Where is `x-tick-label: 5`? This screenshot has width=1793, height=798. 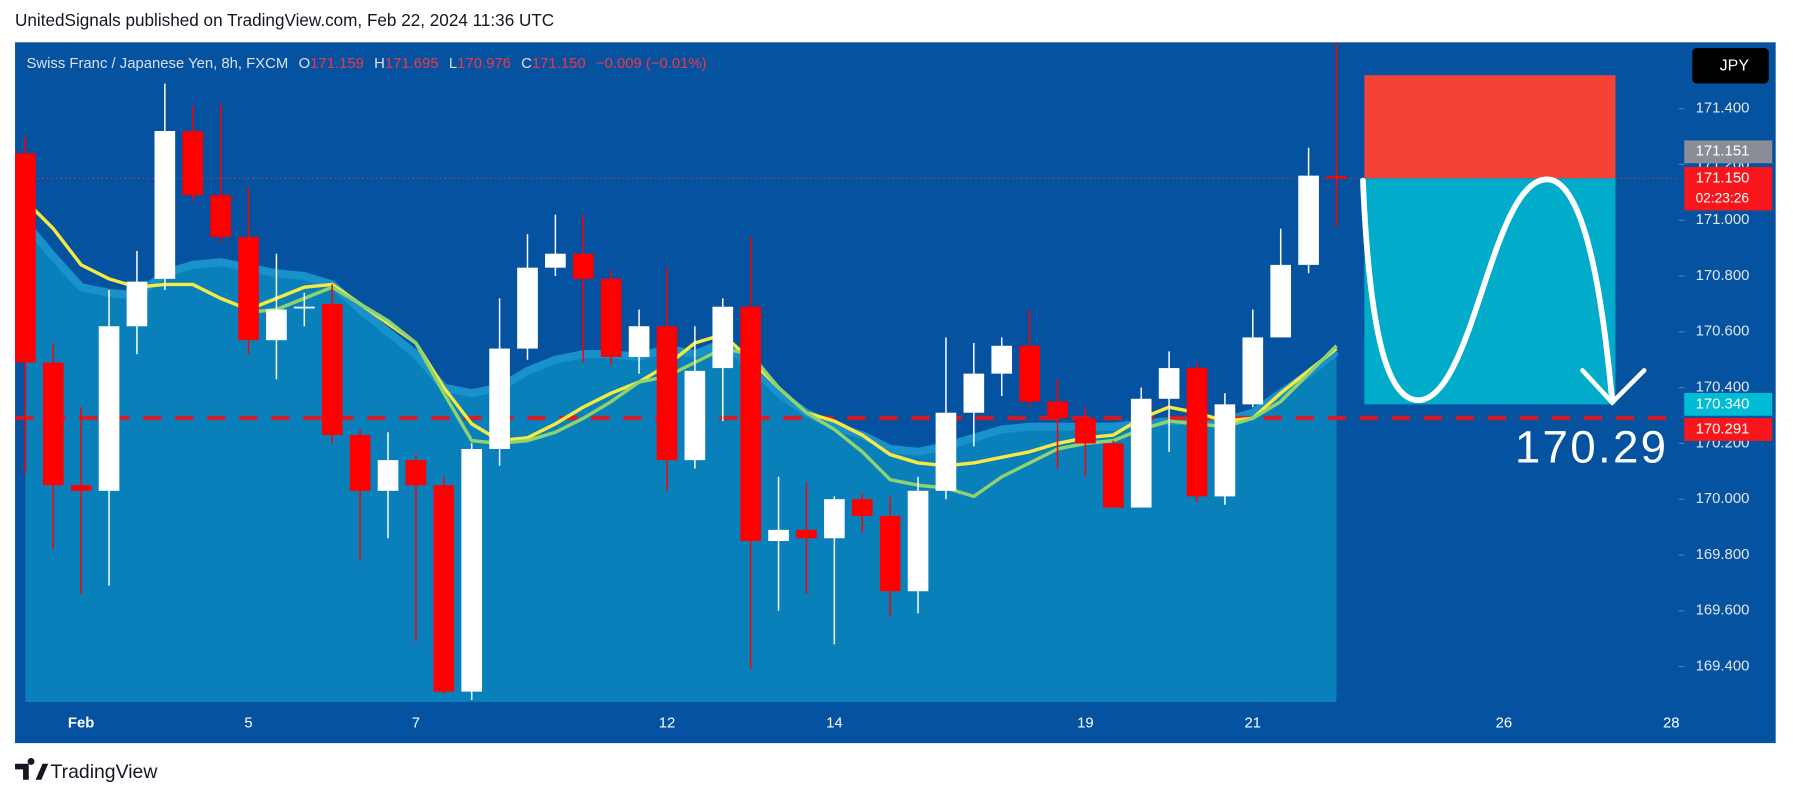 x-tick-label: 5 is located at coordinates (248, 724).